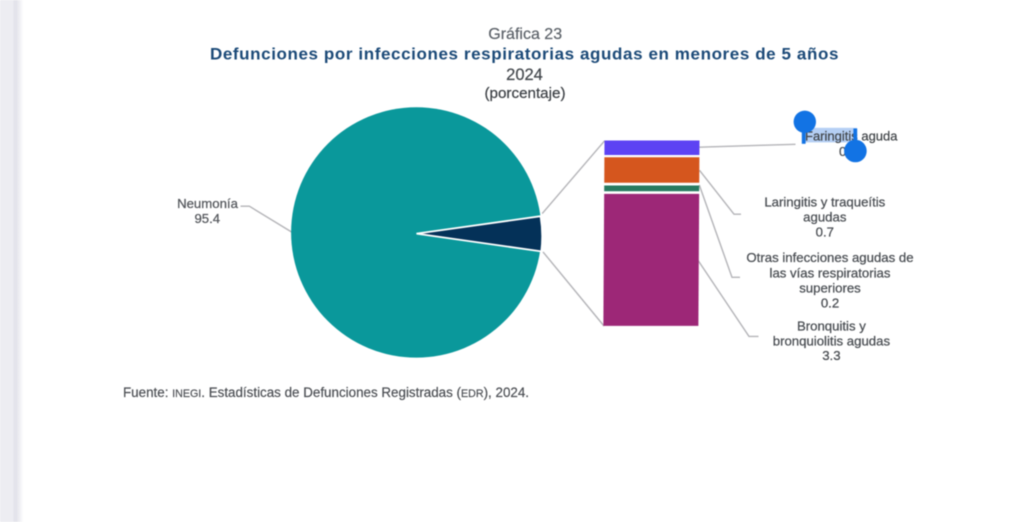 This screenshot has height=522, width=1024. What do you see at coordinates (851, 135) in the screenshot?
I see `svg-text: Faringitis aguda` at bounding box center [851, 135].